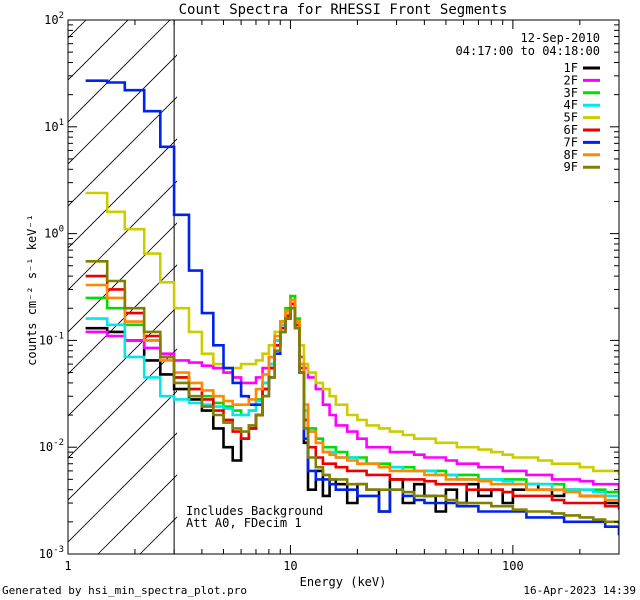 Image resolution: width=640 pixels, height=600 pixels. I want to click on y-tick-label: 10⁰, so click(54, 233).